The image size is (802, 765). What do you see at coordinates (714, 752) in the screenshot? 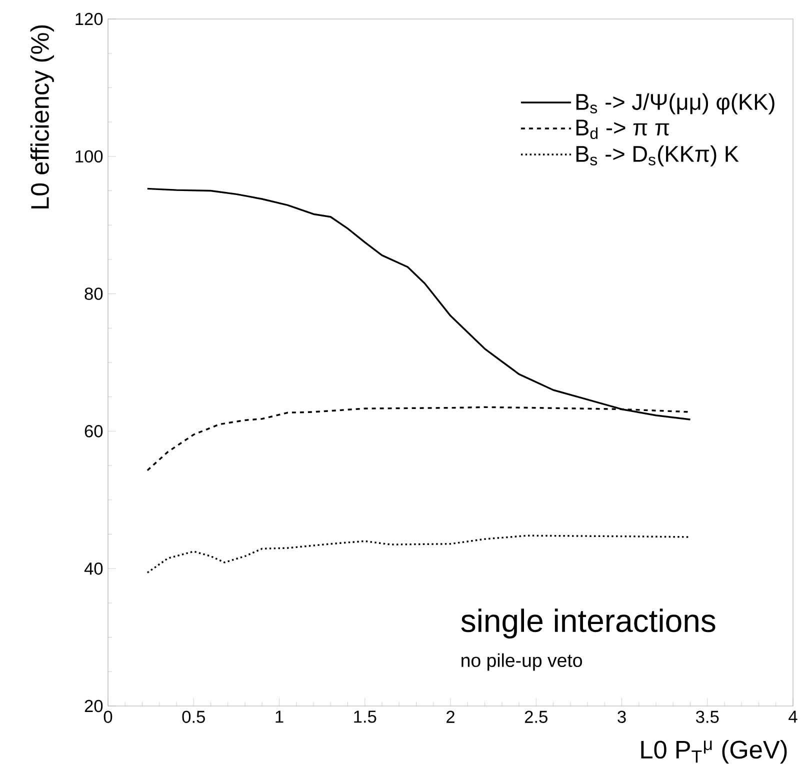
I see `x-axis-title: L0 P$_{T}$$^{μ}$ (GeV)` at bounding box center [714, 752].